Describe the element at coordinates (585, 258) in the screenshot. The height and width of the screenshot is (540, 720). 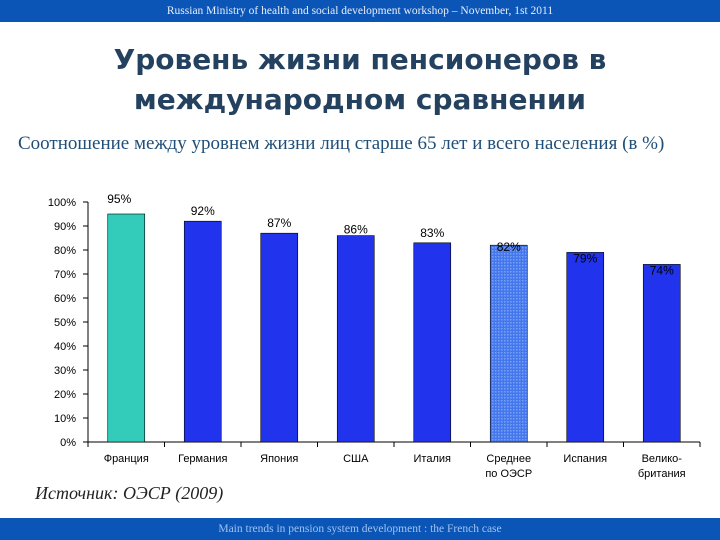
I see `data-label: 79%` at that location.